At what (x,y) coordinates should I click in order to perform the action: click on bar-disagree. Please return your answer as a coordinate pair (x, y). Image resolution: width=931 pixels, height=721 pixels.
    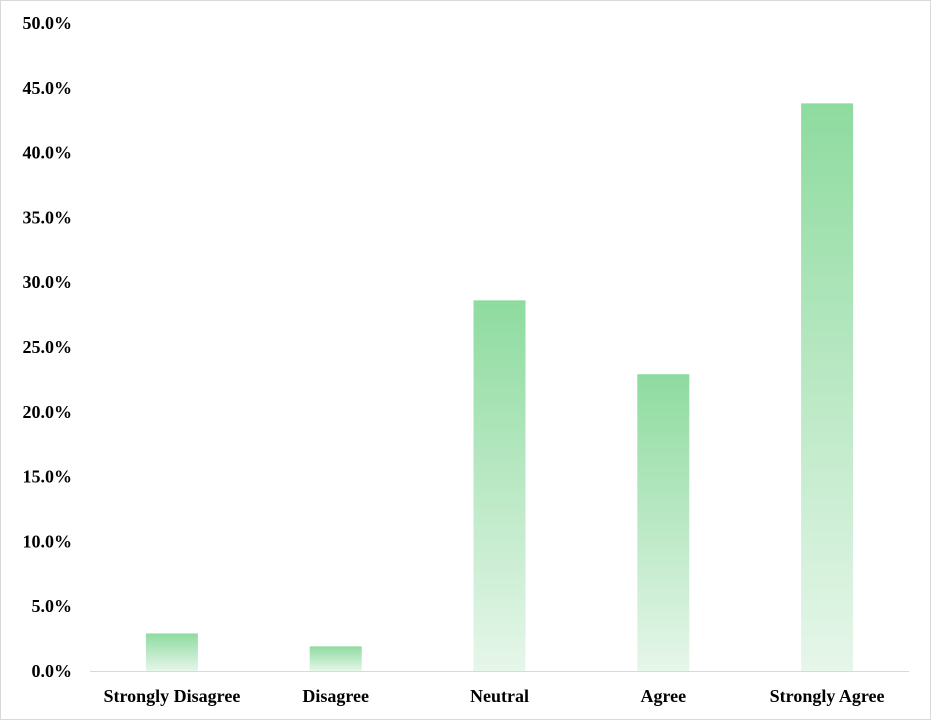
    Looking at the image, I should click on (335, 658).